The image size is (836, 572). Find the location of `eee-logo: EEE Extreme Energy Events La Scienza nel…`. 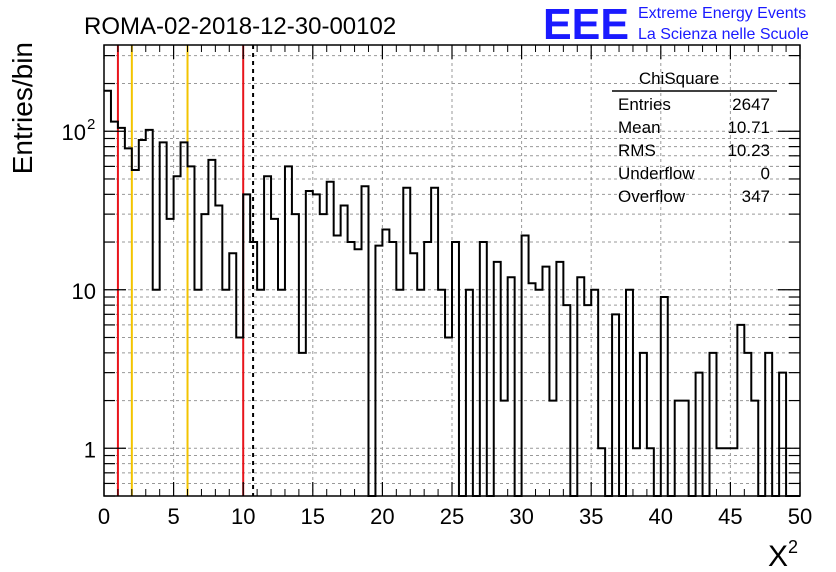

eee-logo: EEE Extreme Energy Events La Scienza nel… is located at coordinates (676, 24).